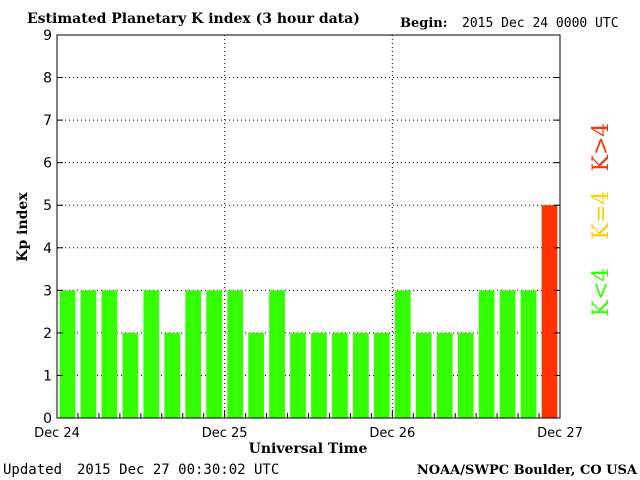 Image resolution: width=640 pixels, height=480 pixels. Describe the element at coordinates (308, 449) in the screenshot. I see `x-axis-label: Universal Time` at that location.